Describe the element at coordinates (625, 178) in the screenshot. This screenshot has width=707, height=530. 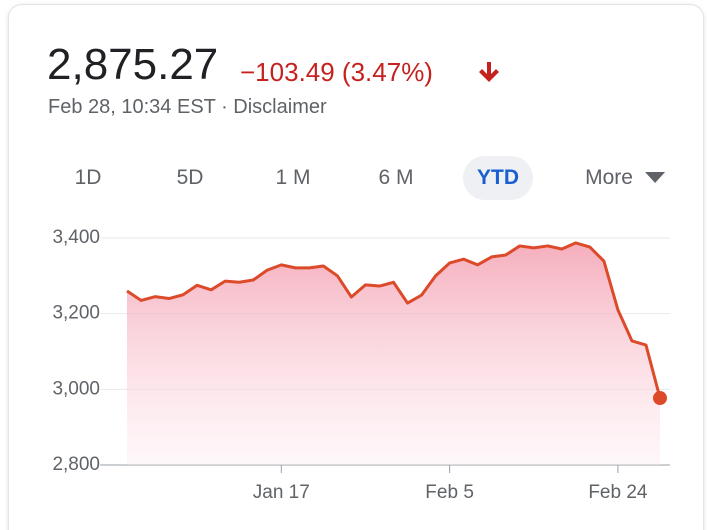
I see `range-button: More` at that location.